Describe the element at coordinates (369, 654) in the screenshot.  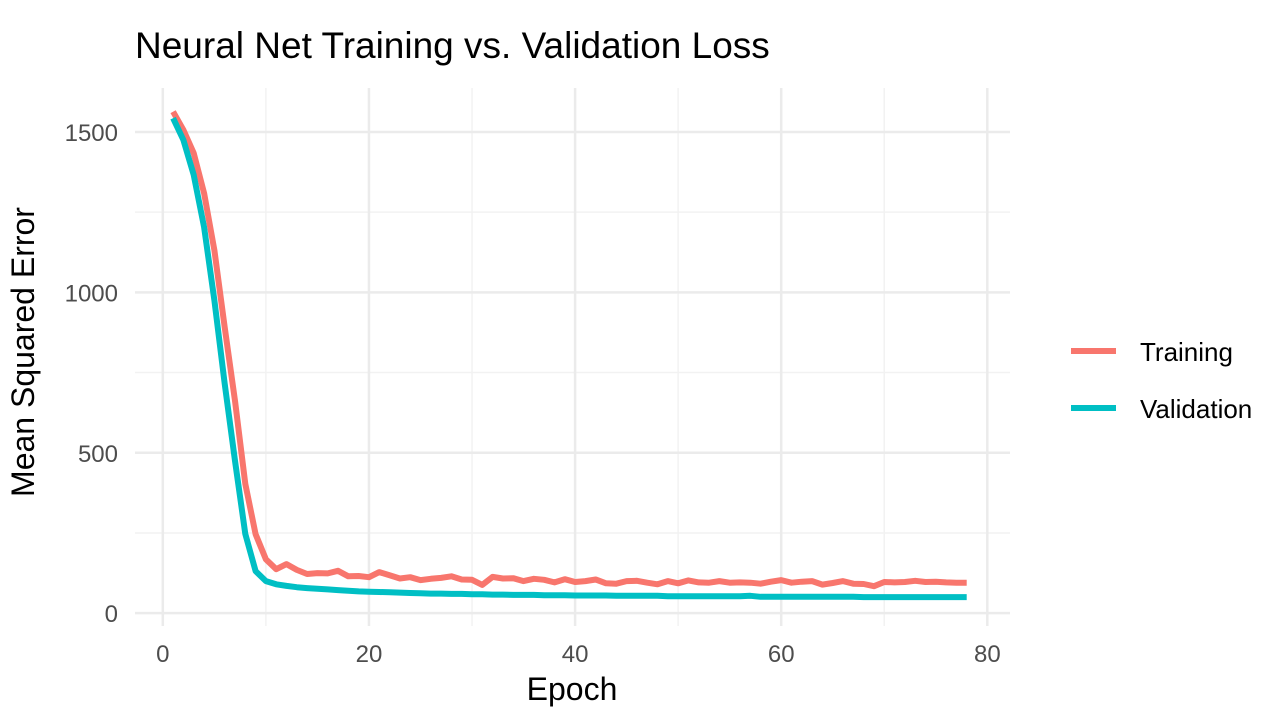
I see `x-tick-label: 20` at that location.